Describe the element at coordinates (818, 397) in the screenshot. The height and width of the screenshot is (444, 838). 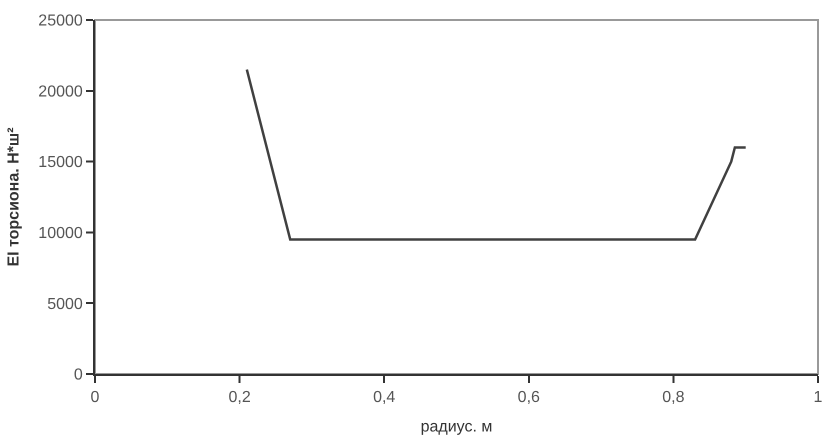
I see `x-tick-label: 1` at that location.